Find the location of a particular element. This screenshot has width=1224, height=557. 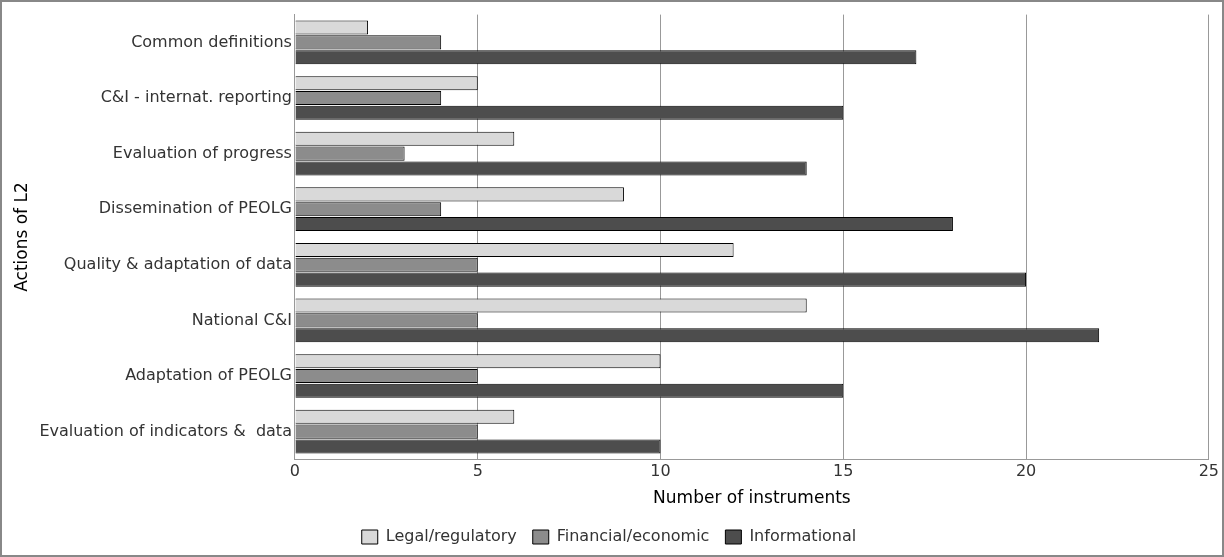

y-tick-label: C&I - internat. reporting is located at coordinates (196, 97).